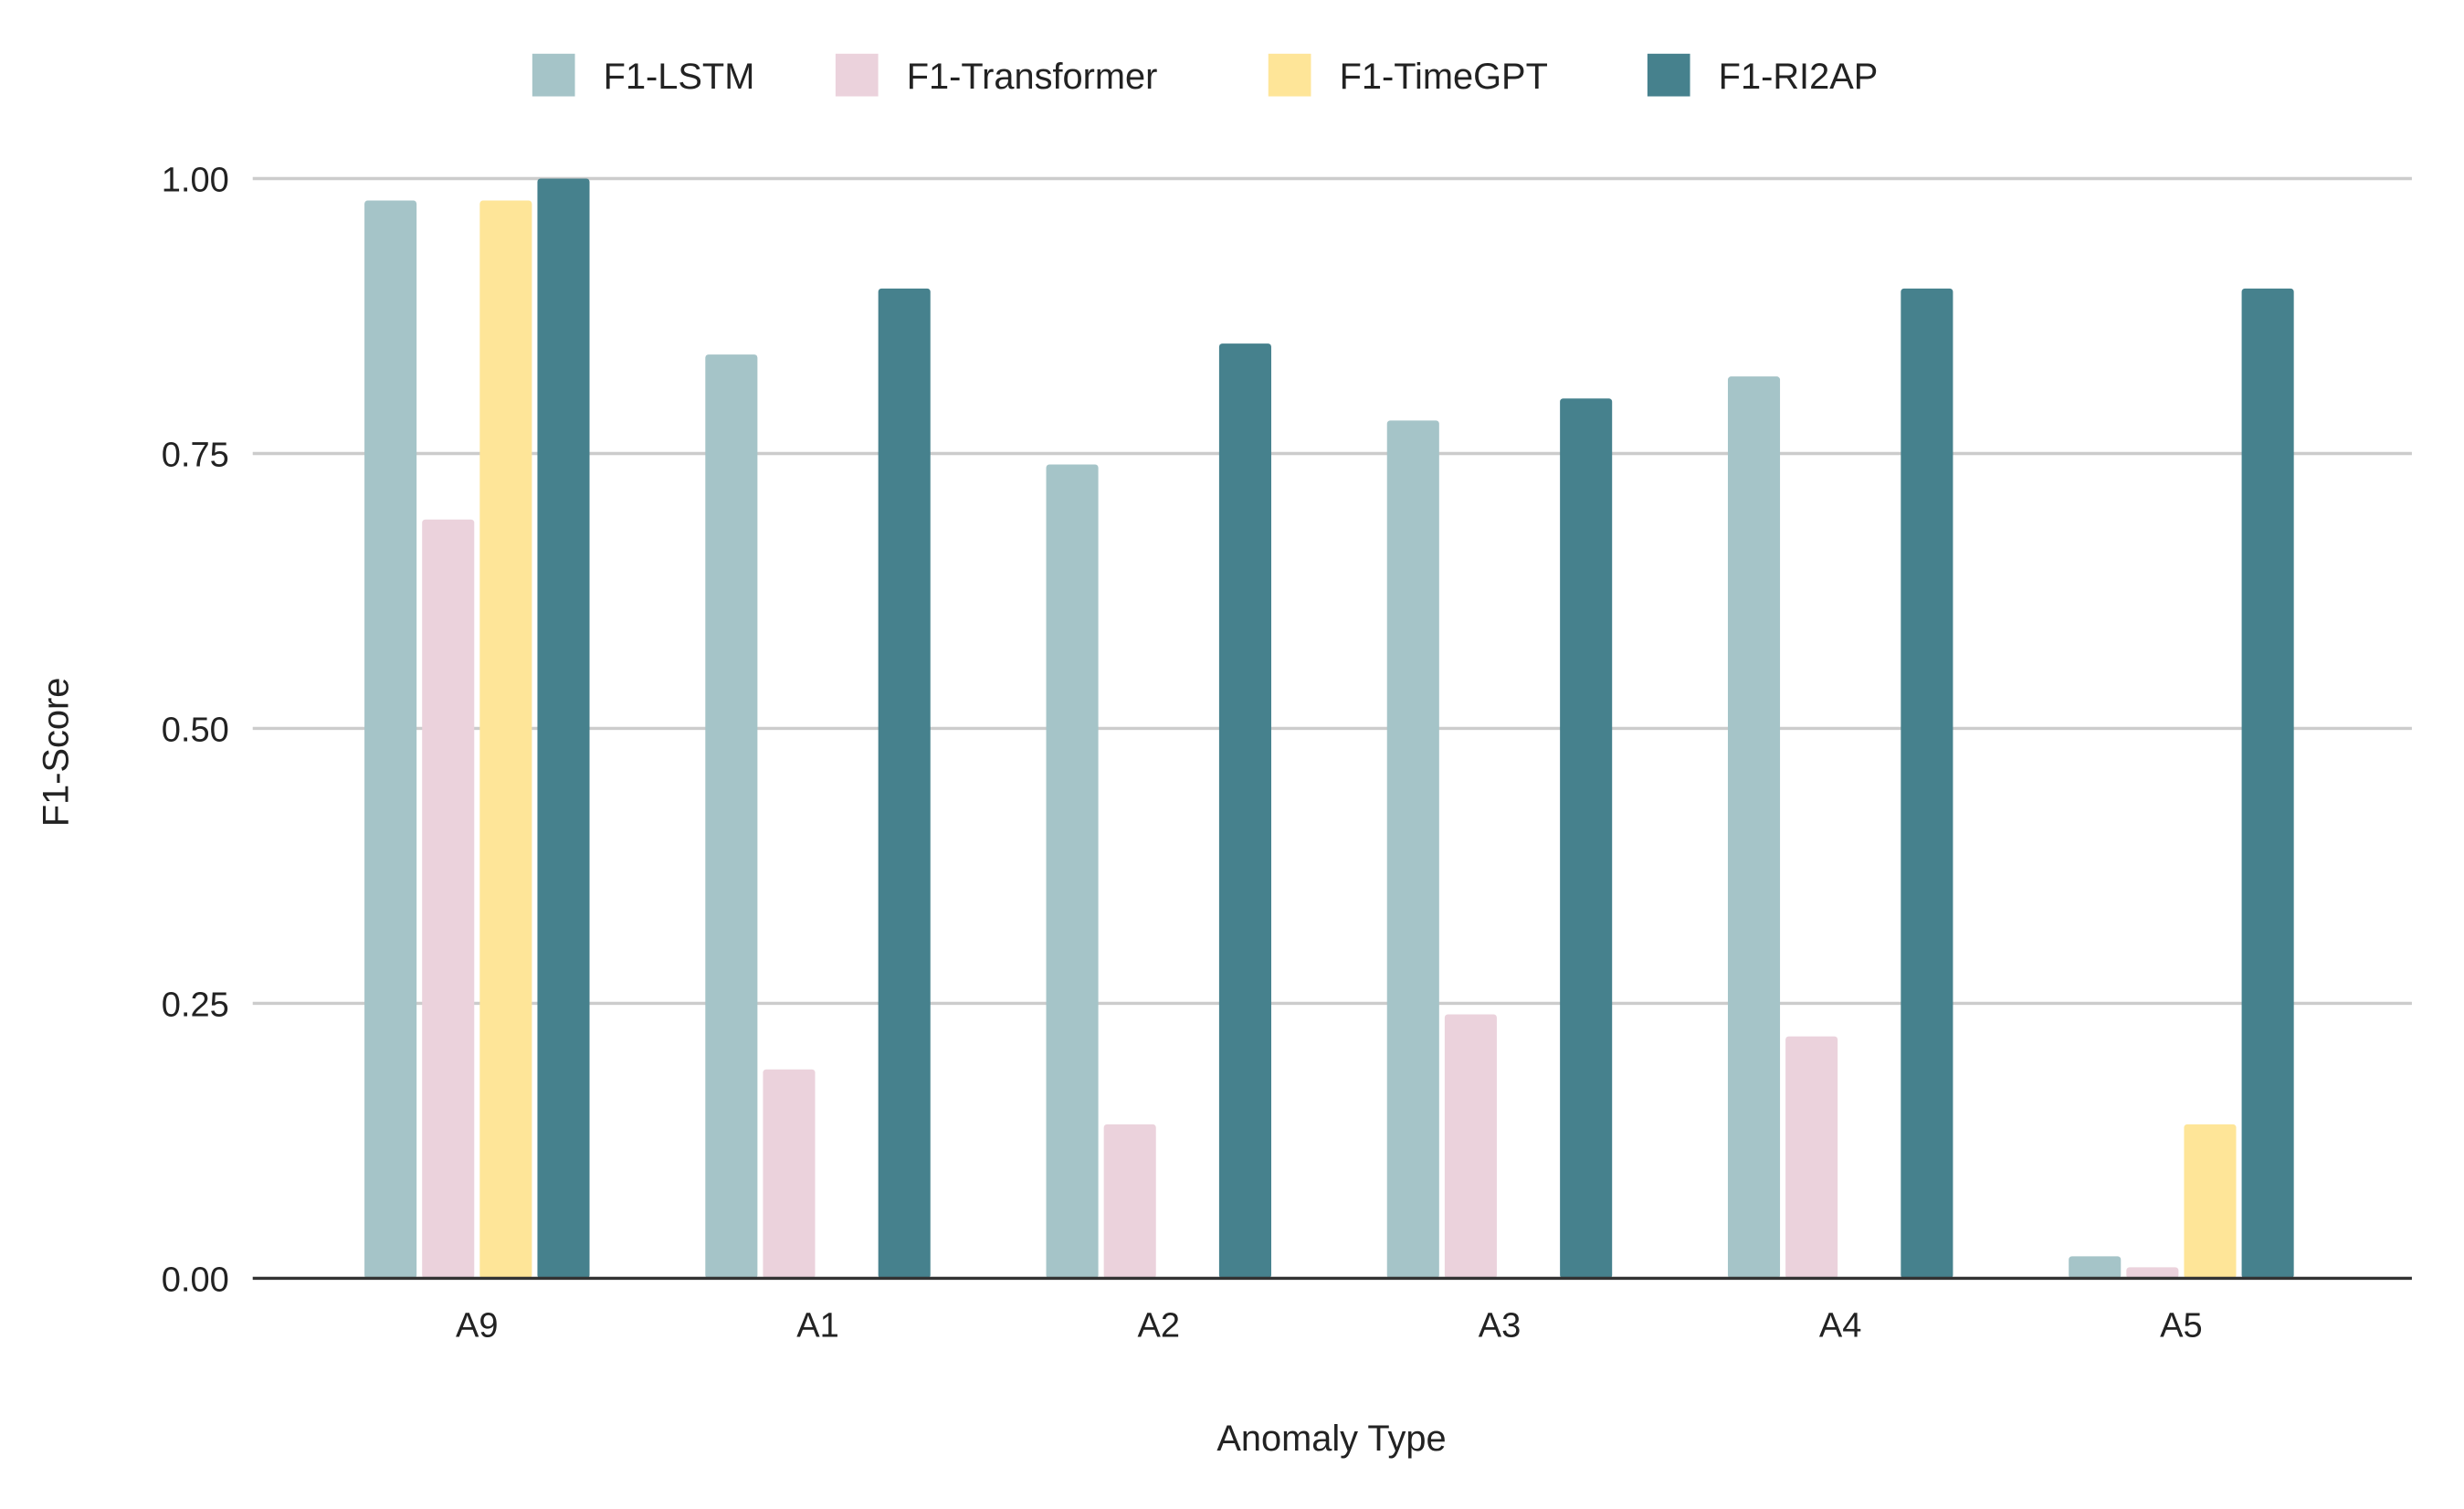 Image resolution: width=2464 pixels, height=1509 pixels. I want to click on bar-A3-F1-Transformer, so click(1471, 1146).